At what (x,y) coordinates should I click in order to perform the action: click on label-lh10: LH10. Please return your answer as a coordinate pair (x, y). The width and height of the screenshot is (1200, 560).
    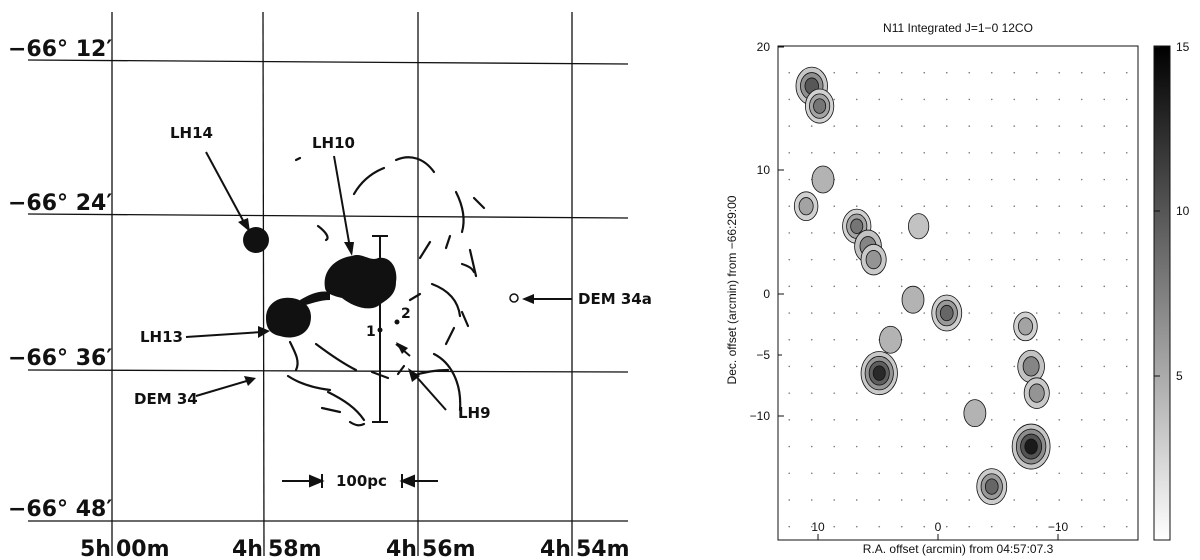
    Looking at the image, I should click on (333, 143).